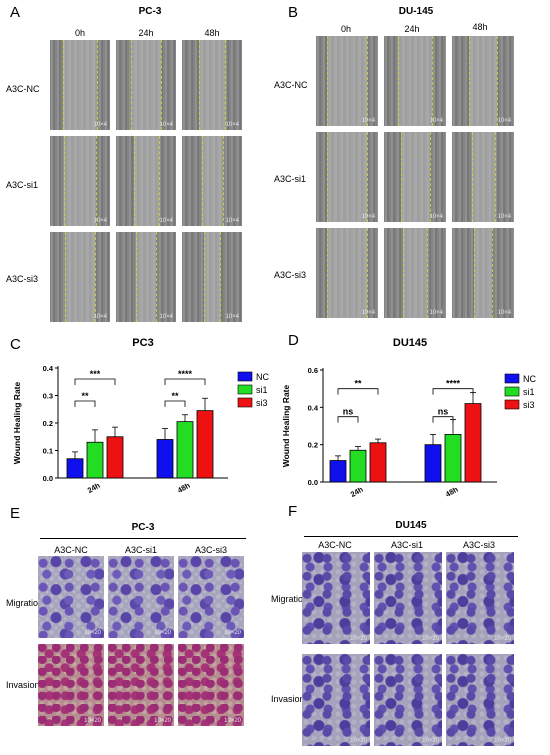 The height and width of the screenshot is (755, 550). Describe the element at coordinates (313, 482) in the screenshot. I see `y-tick-label: 0.0` at that location.